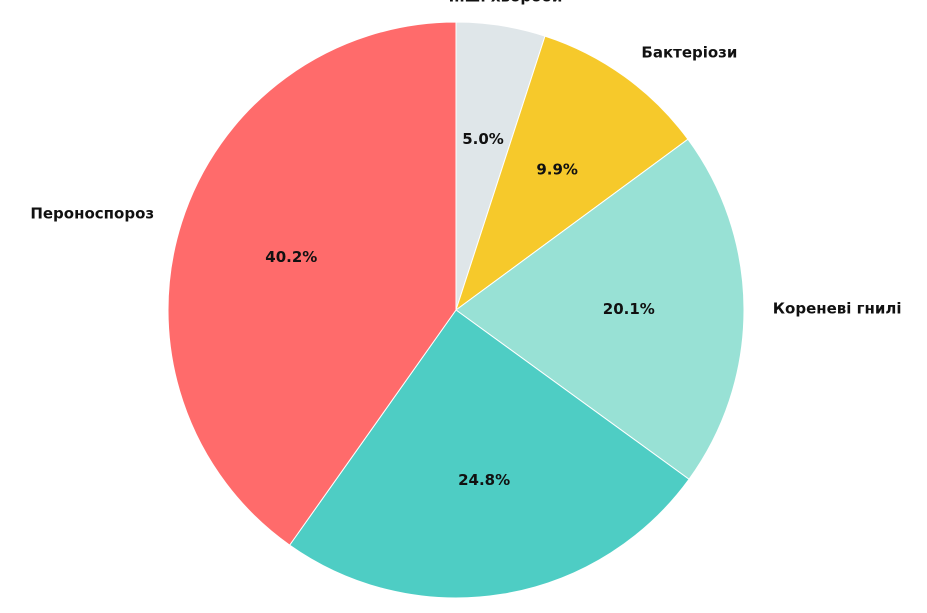 Image resolution: width=927 pixels, height=613 pixels. I want to click on slice-percent-label: 40.2%, so click(291, 257).